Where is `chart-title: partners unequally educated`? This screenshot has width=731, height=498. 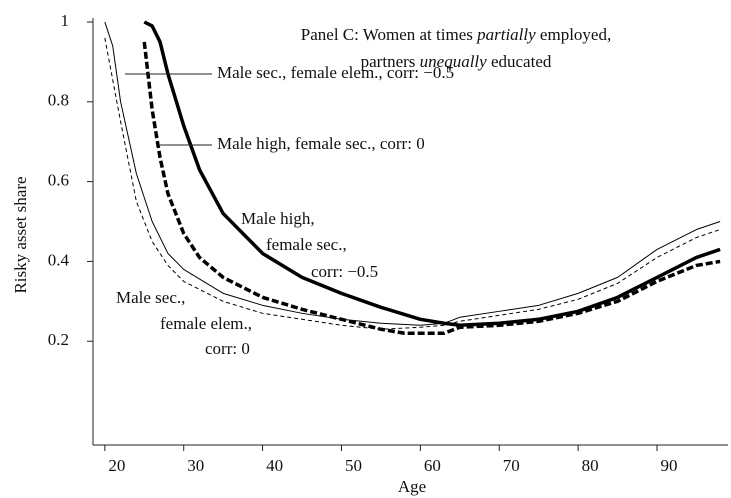
chart-title: partners unequally educated is located at coordinates (456, 61).